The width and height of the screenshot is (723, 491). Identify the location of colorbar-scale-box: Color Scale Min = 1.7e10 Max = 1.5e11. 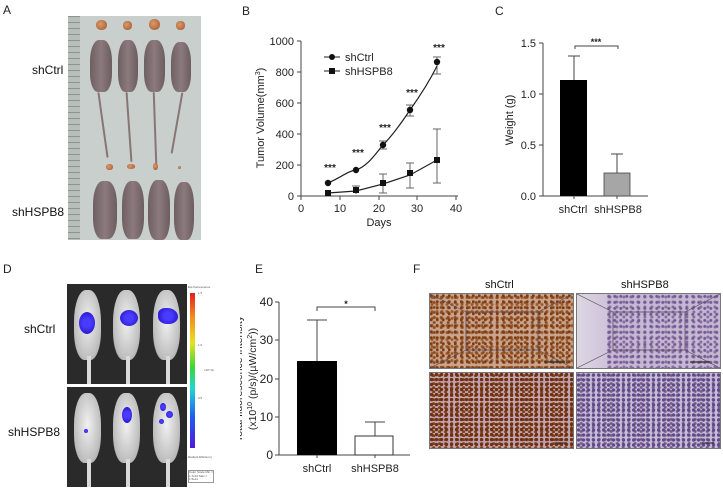
(201, 476).